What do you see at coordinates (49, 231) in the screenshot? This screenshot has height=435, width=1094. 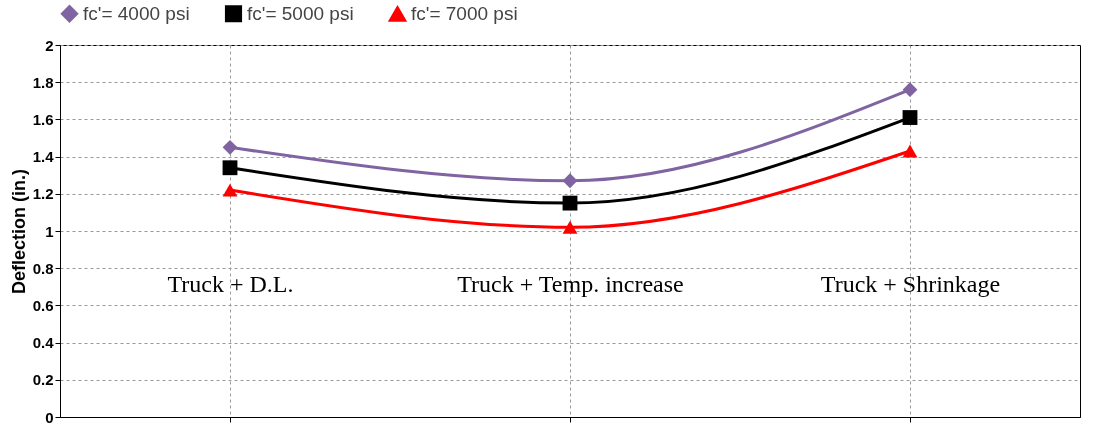 I see `y-tick-label: 1` at bounding box center [49, 231].